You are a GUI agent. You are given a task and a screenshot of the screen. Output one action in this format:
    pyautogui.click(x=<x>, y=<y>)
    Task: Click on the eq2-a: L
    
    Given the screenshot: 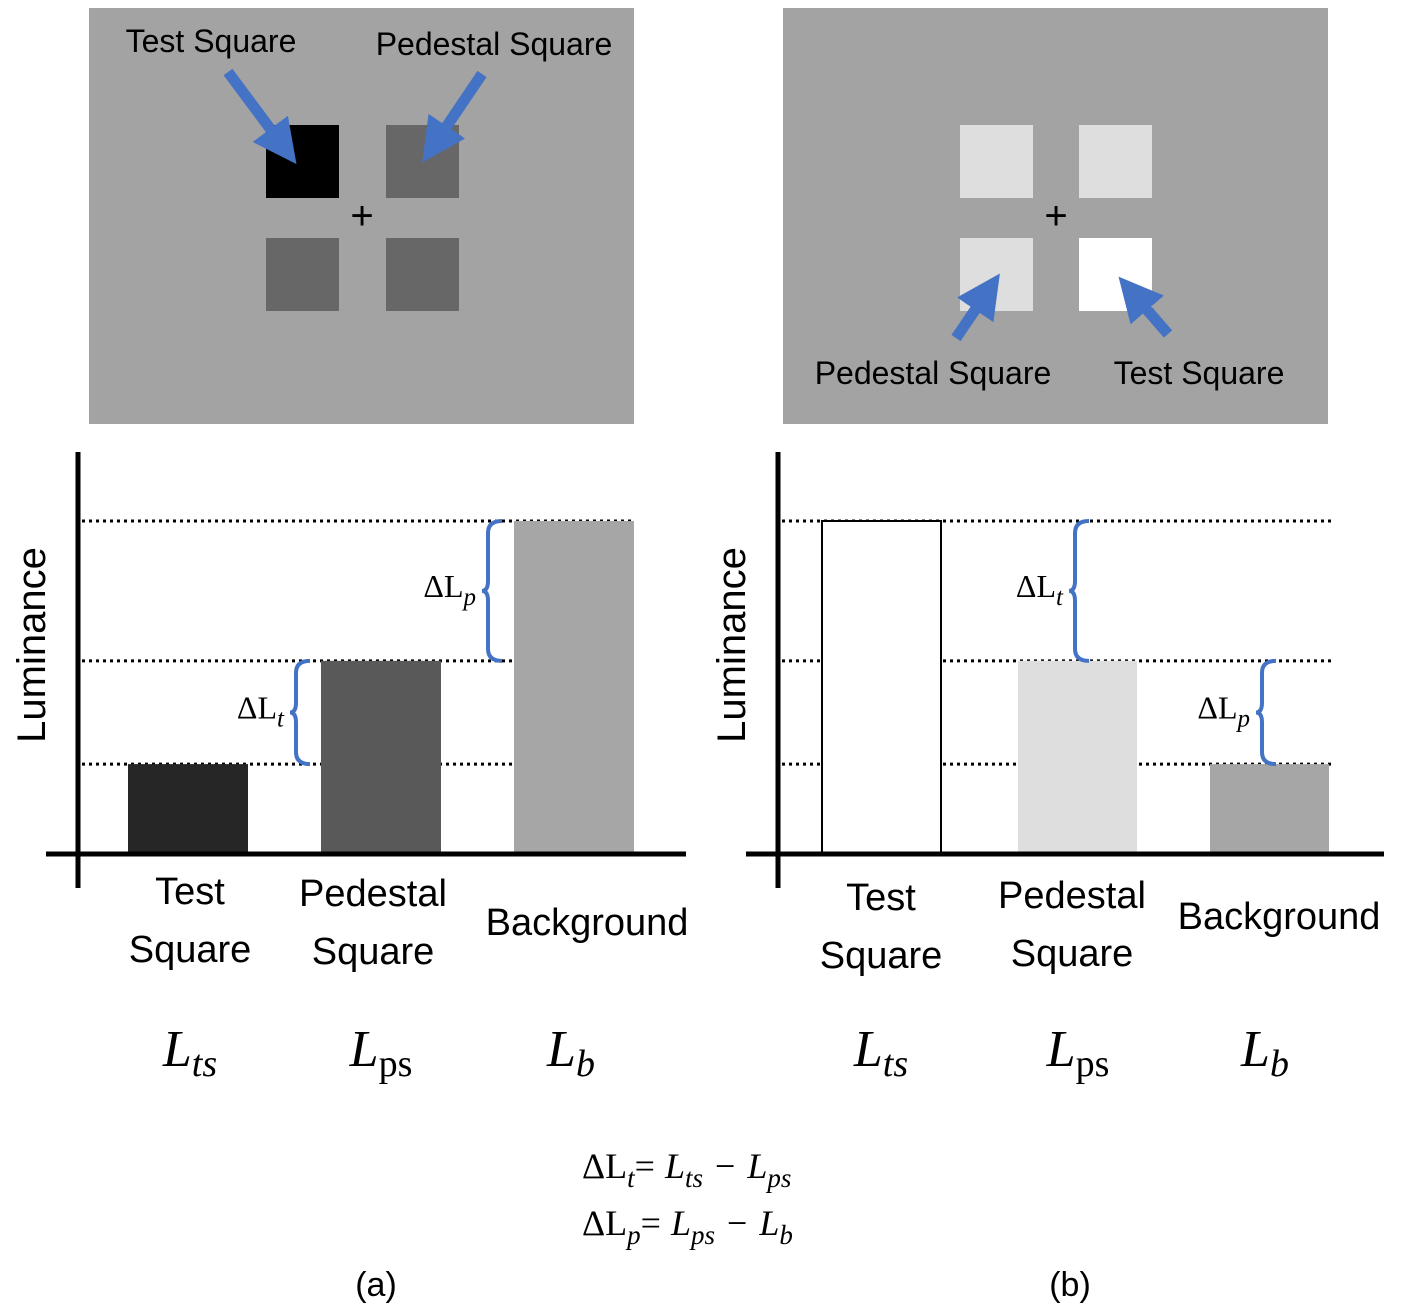 What is the action you would take?
    pyautogui.click(x=680, y=1223)
    